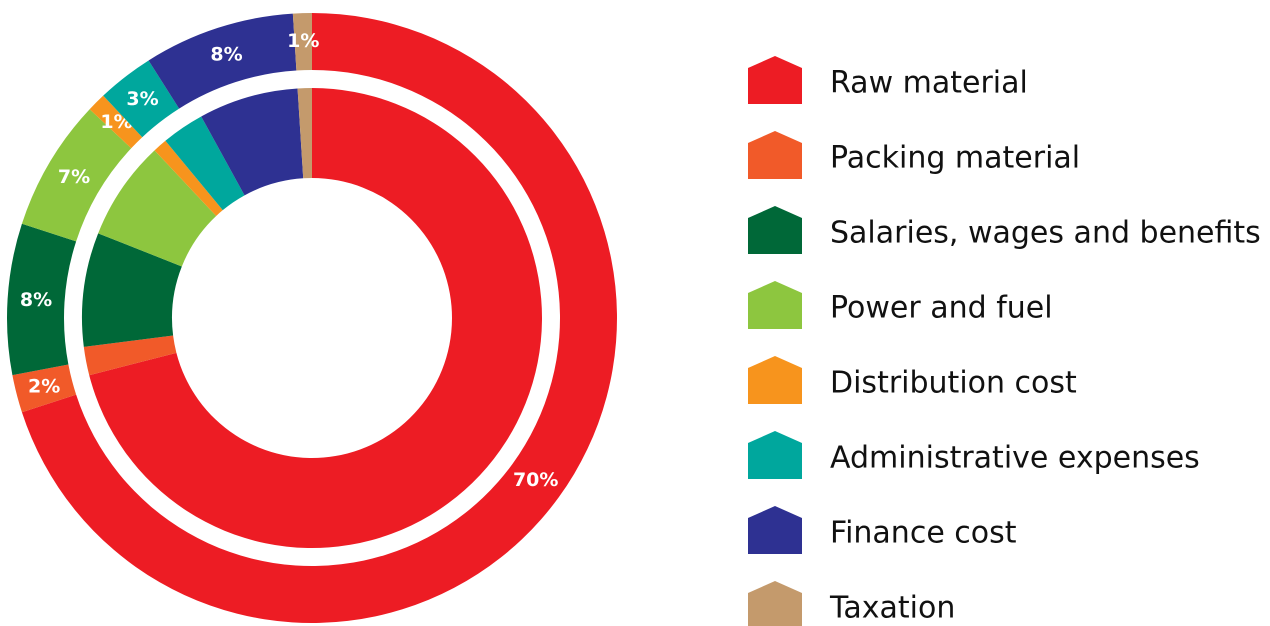 The height and width of the screenshot is (626, 1270). I want to click on data-label: 1%, so click(303, 41).